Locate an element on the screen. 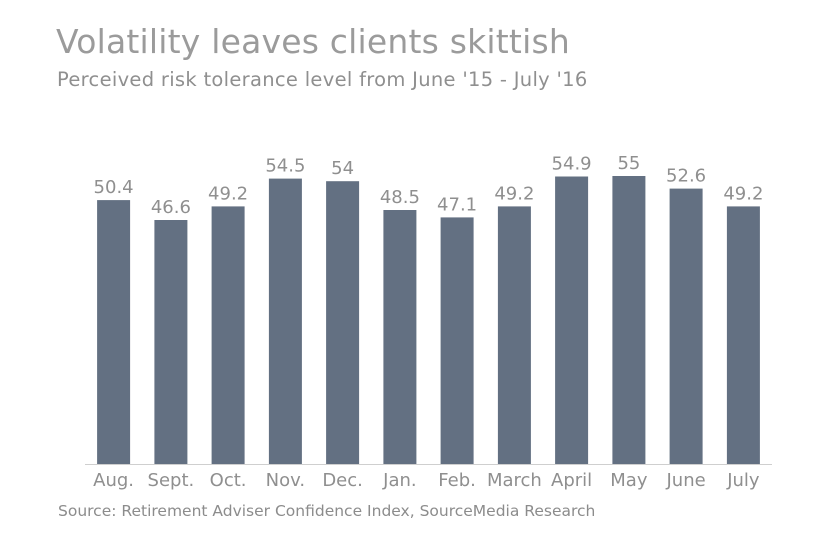 The image size is (840, 547). value-label: 48.5 is located at coordinates (400, 197).